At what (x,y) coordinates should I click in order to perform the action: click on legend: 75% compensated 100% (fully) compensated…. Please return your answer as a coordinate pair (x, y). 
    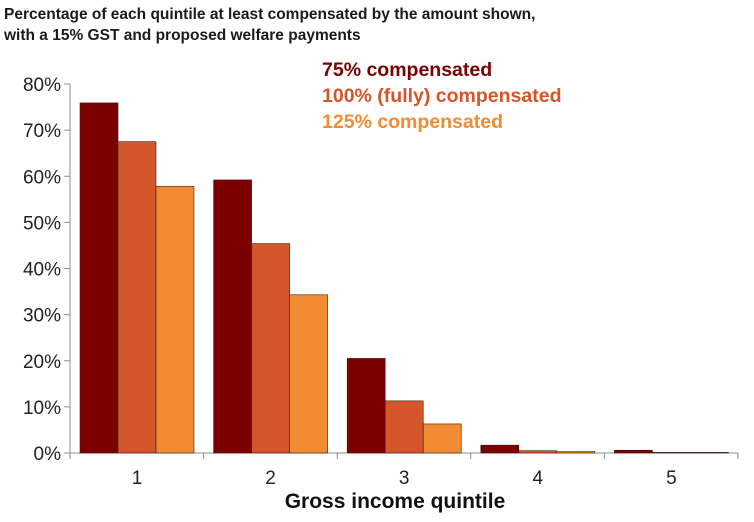
    Looking at the image, I should click on (441, 96).